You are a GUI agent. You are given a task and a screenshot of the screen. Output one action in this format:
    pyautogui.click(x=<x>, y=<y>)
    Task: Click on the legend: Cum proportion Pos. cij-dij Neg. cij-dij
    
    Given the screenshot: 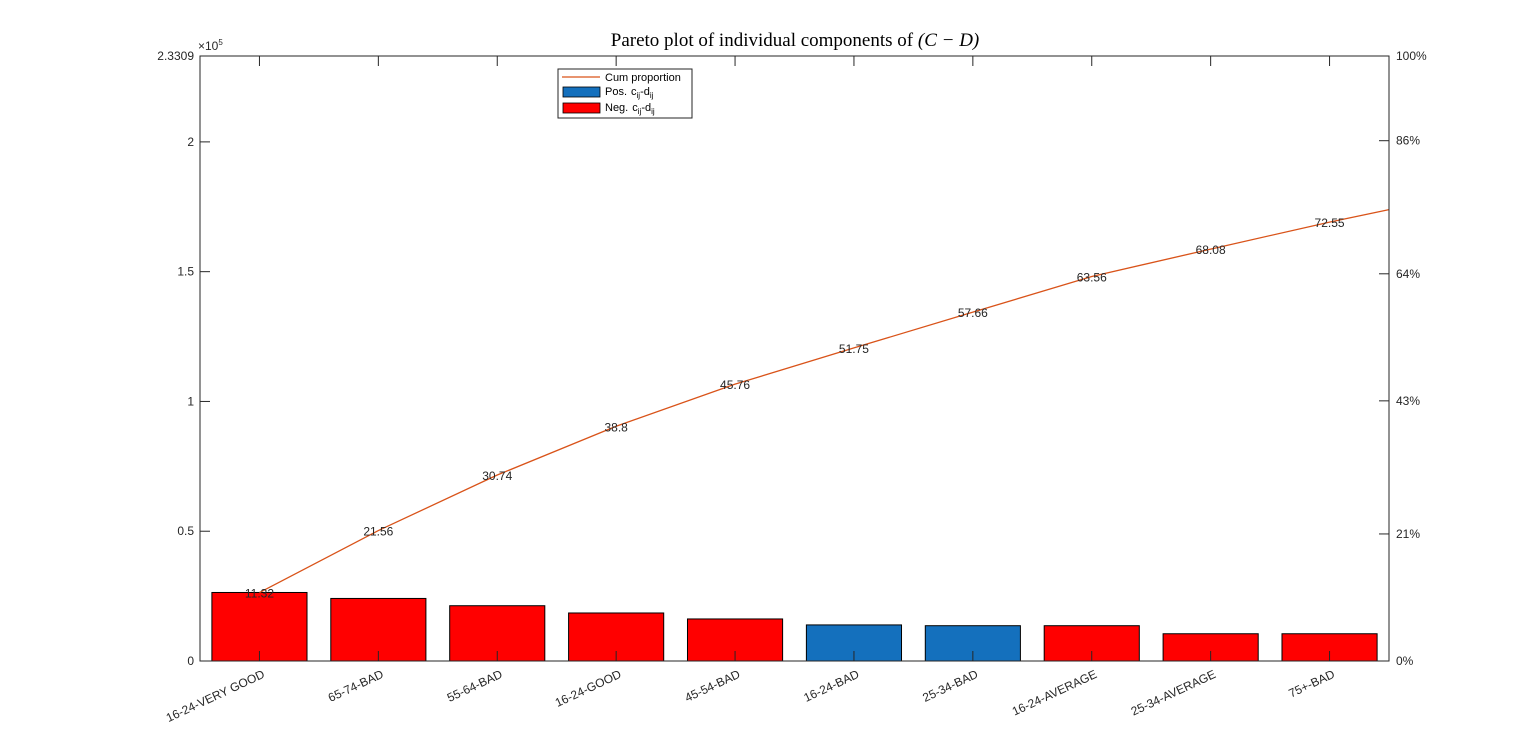 What is the action you would take?
    pyautogui.click(x=625, y=93)
    